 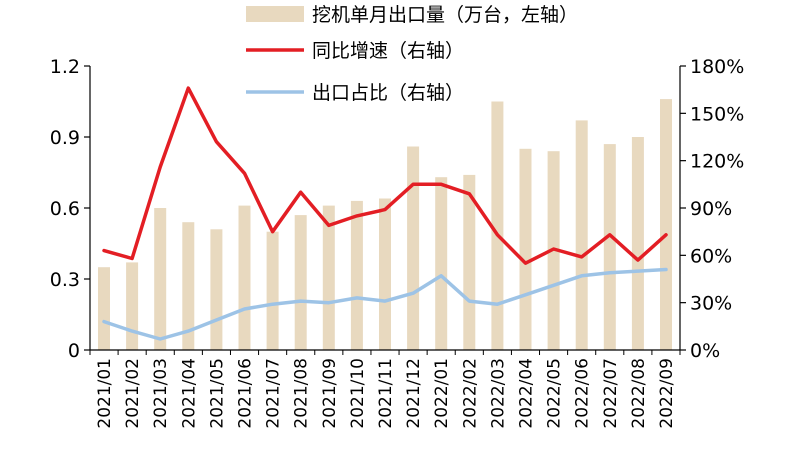 I want to click on left-tick-label: 0.3, so click(x=65, y=280).